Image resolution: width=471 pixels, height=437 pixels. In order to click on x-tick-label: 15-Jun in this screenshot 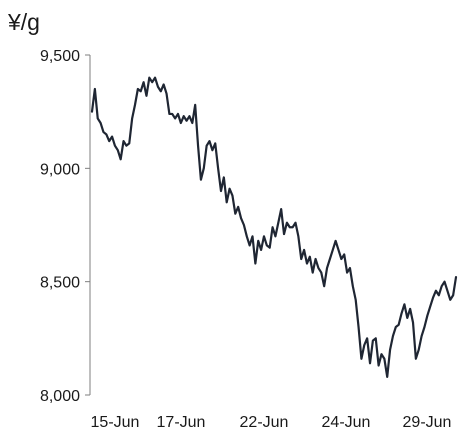, I will do `click(115, 422)`.